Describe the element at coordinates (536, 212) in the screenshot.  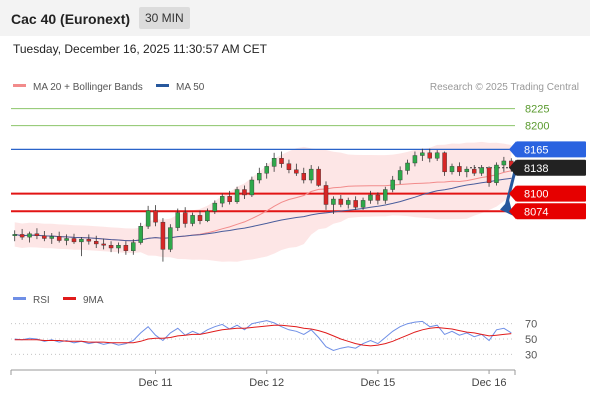
I see `level-label-8074: 8074` at that location.